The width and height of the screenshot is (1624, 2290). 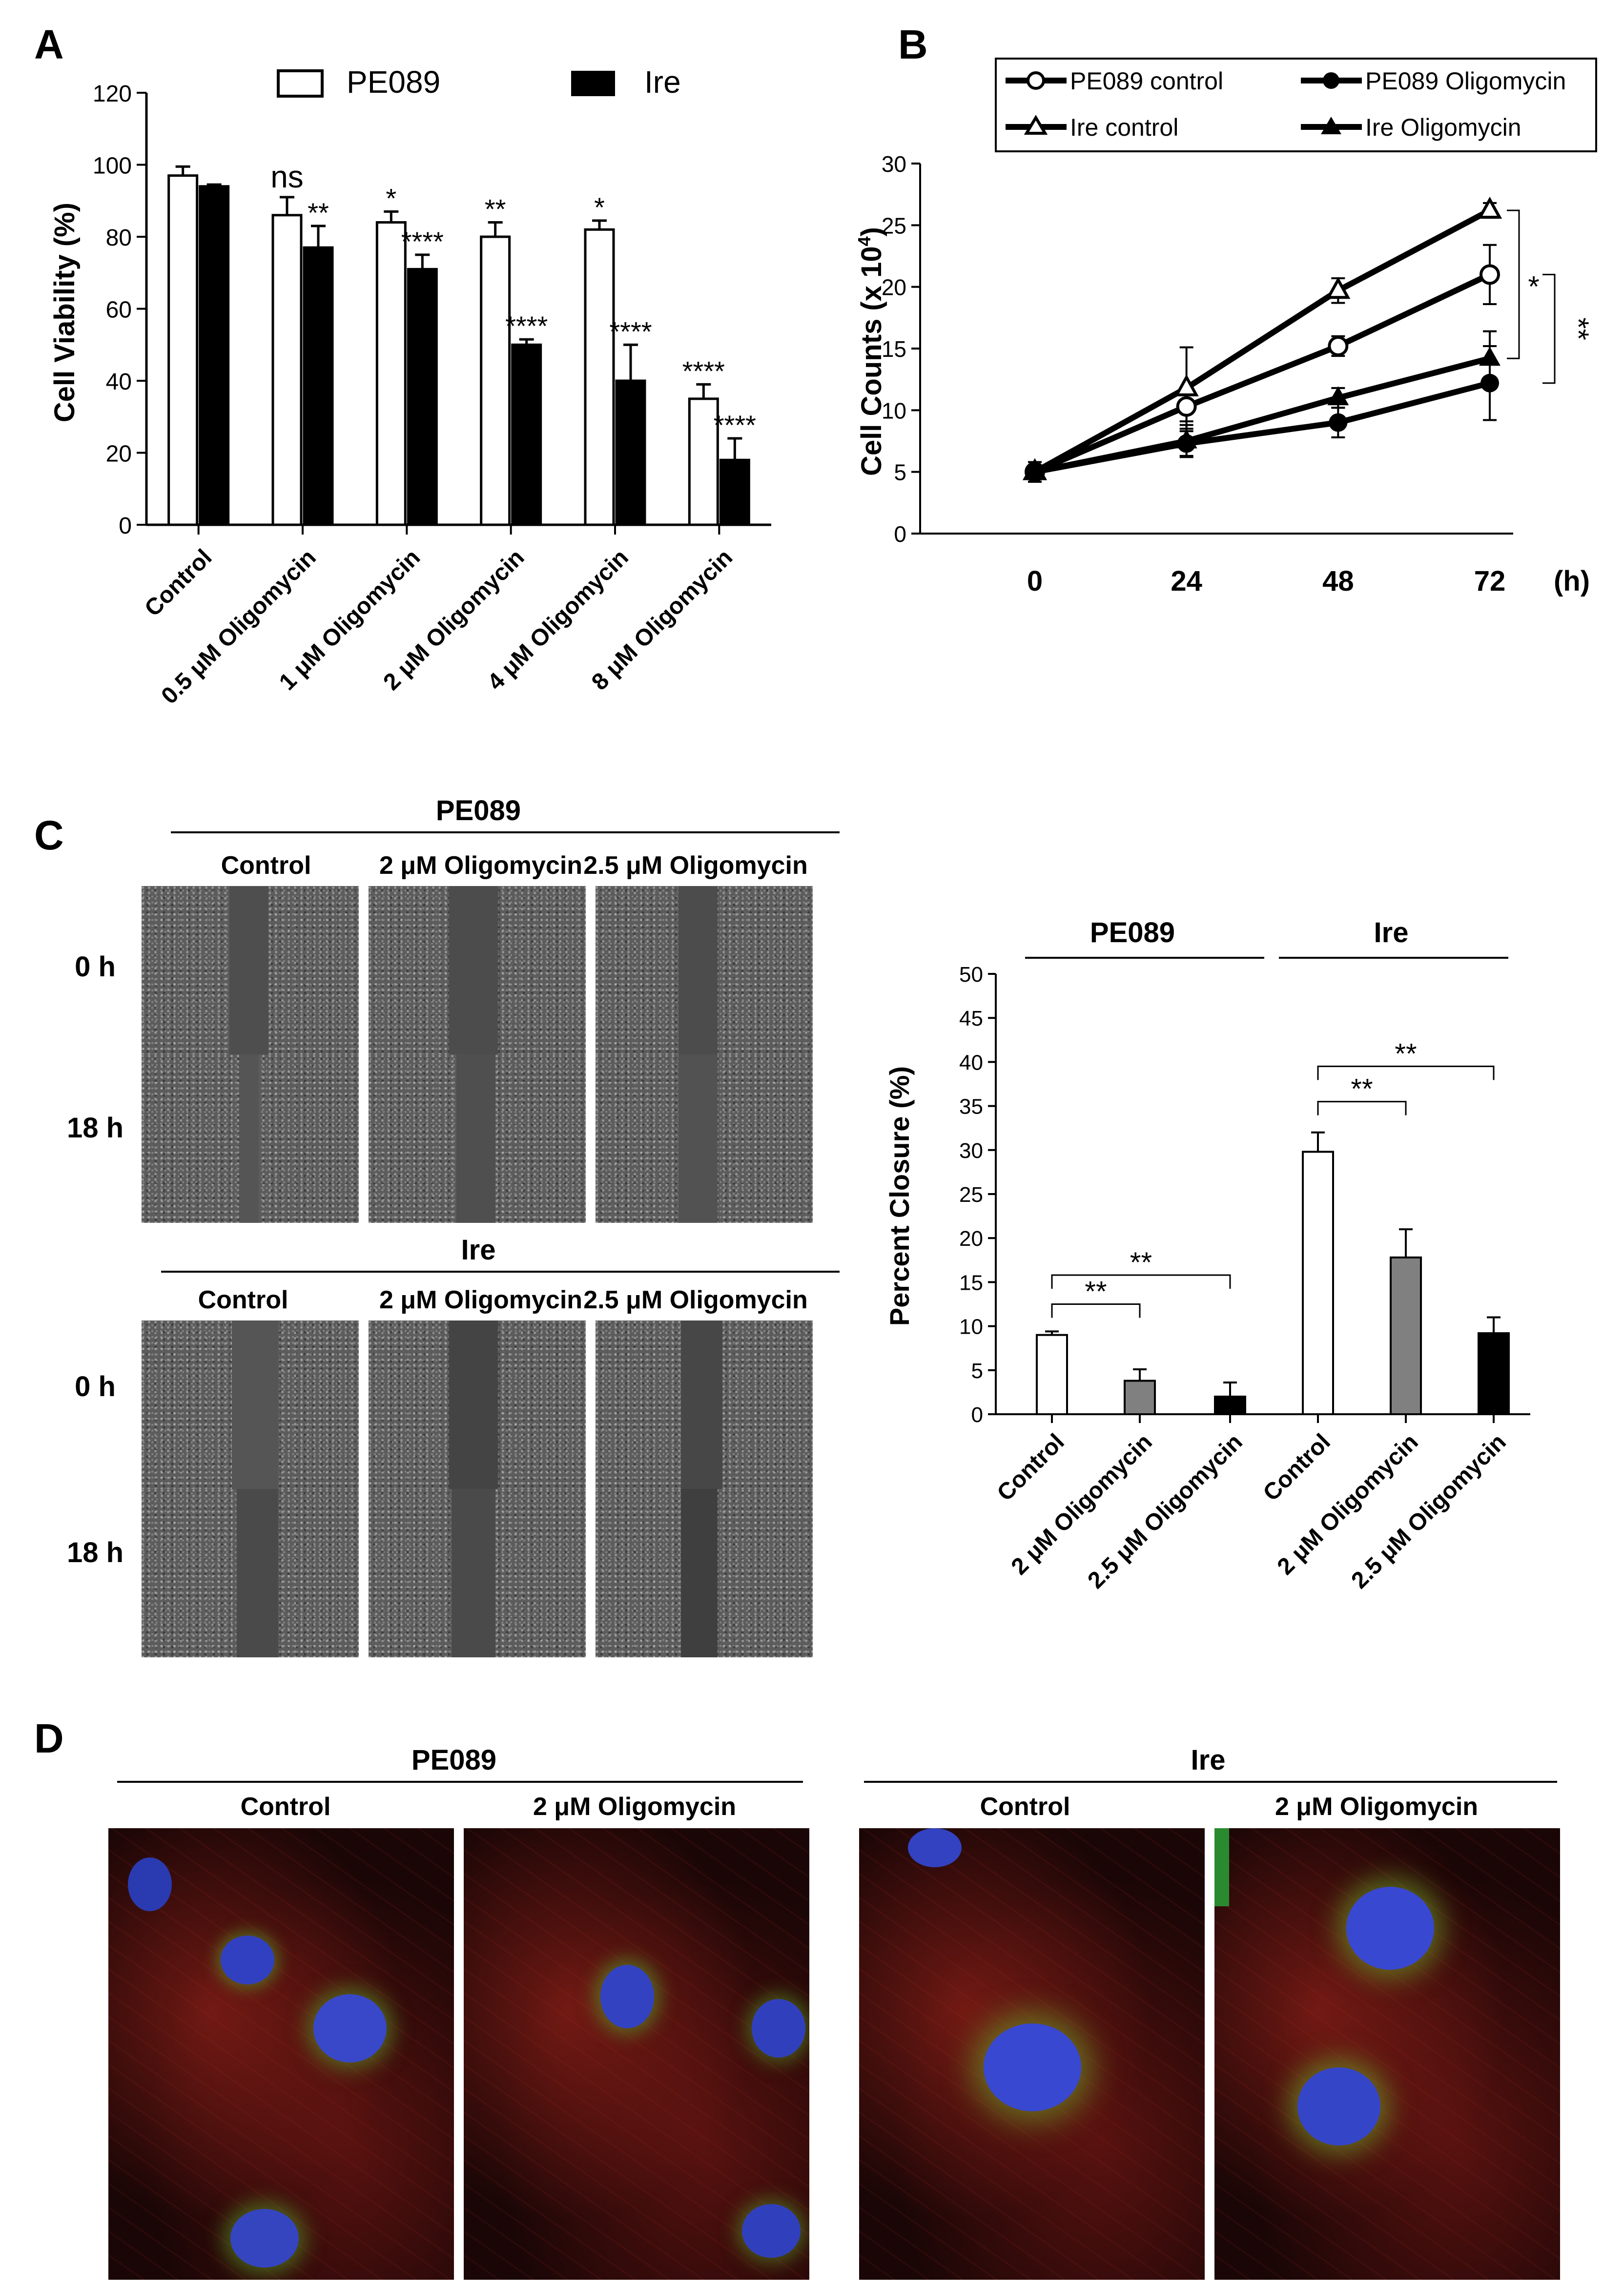 What do you see at coordinates (49, 835) in the screenshot?
I see `panel-letter-c: C` at bounding box center [49, 835].